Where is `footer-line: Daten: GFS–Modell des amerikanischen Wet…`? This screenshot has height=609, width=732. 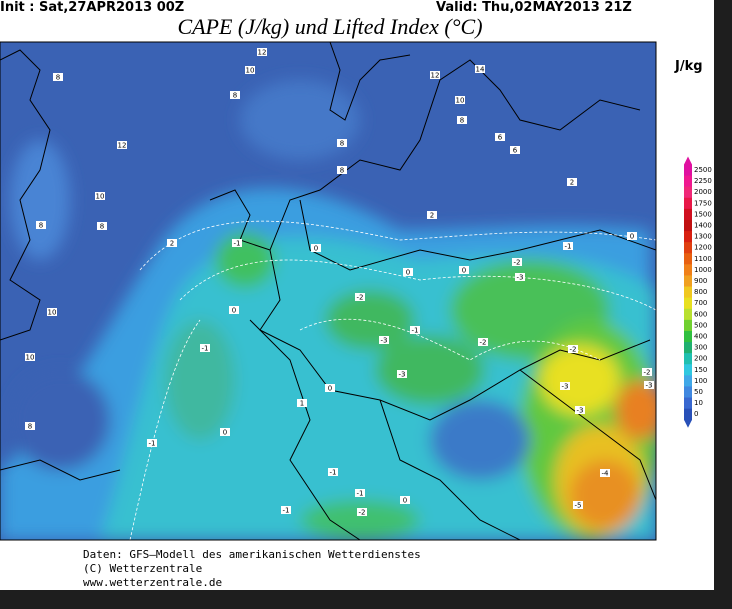
footer-line: Daten: GFS–Modell des amerikanischen Wet… is located at coordinates (252, 554).